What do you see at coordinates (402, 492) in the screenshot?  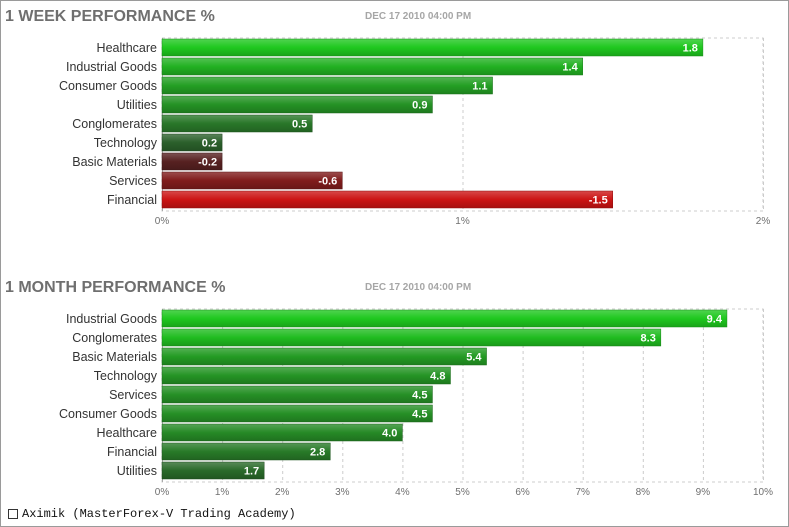 I see `tick-label: 4%` at bounding box center [402, 492].